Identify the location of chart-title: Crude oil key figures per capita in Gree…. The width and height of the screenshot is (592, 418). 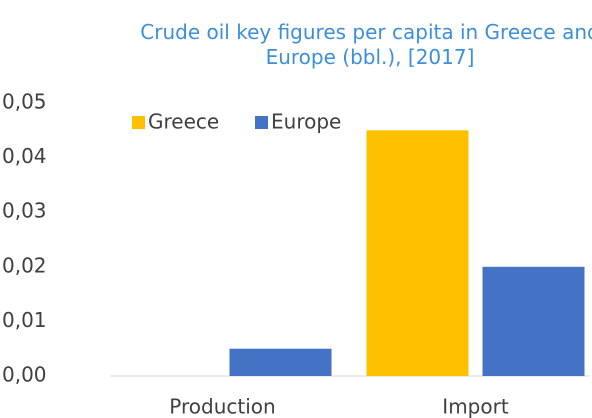
(366, 44).